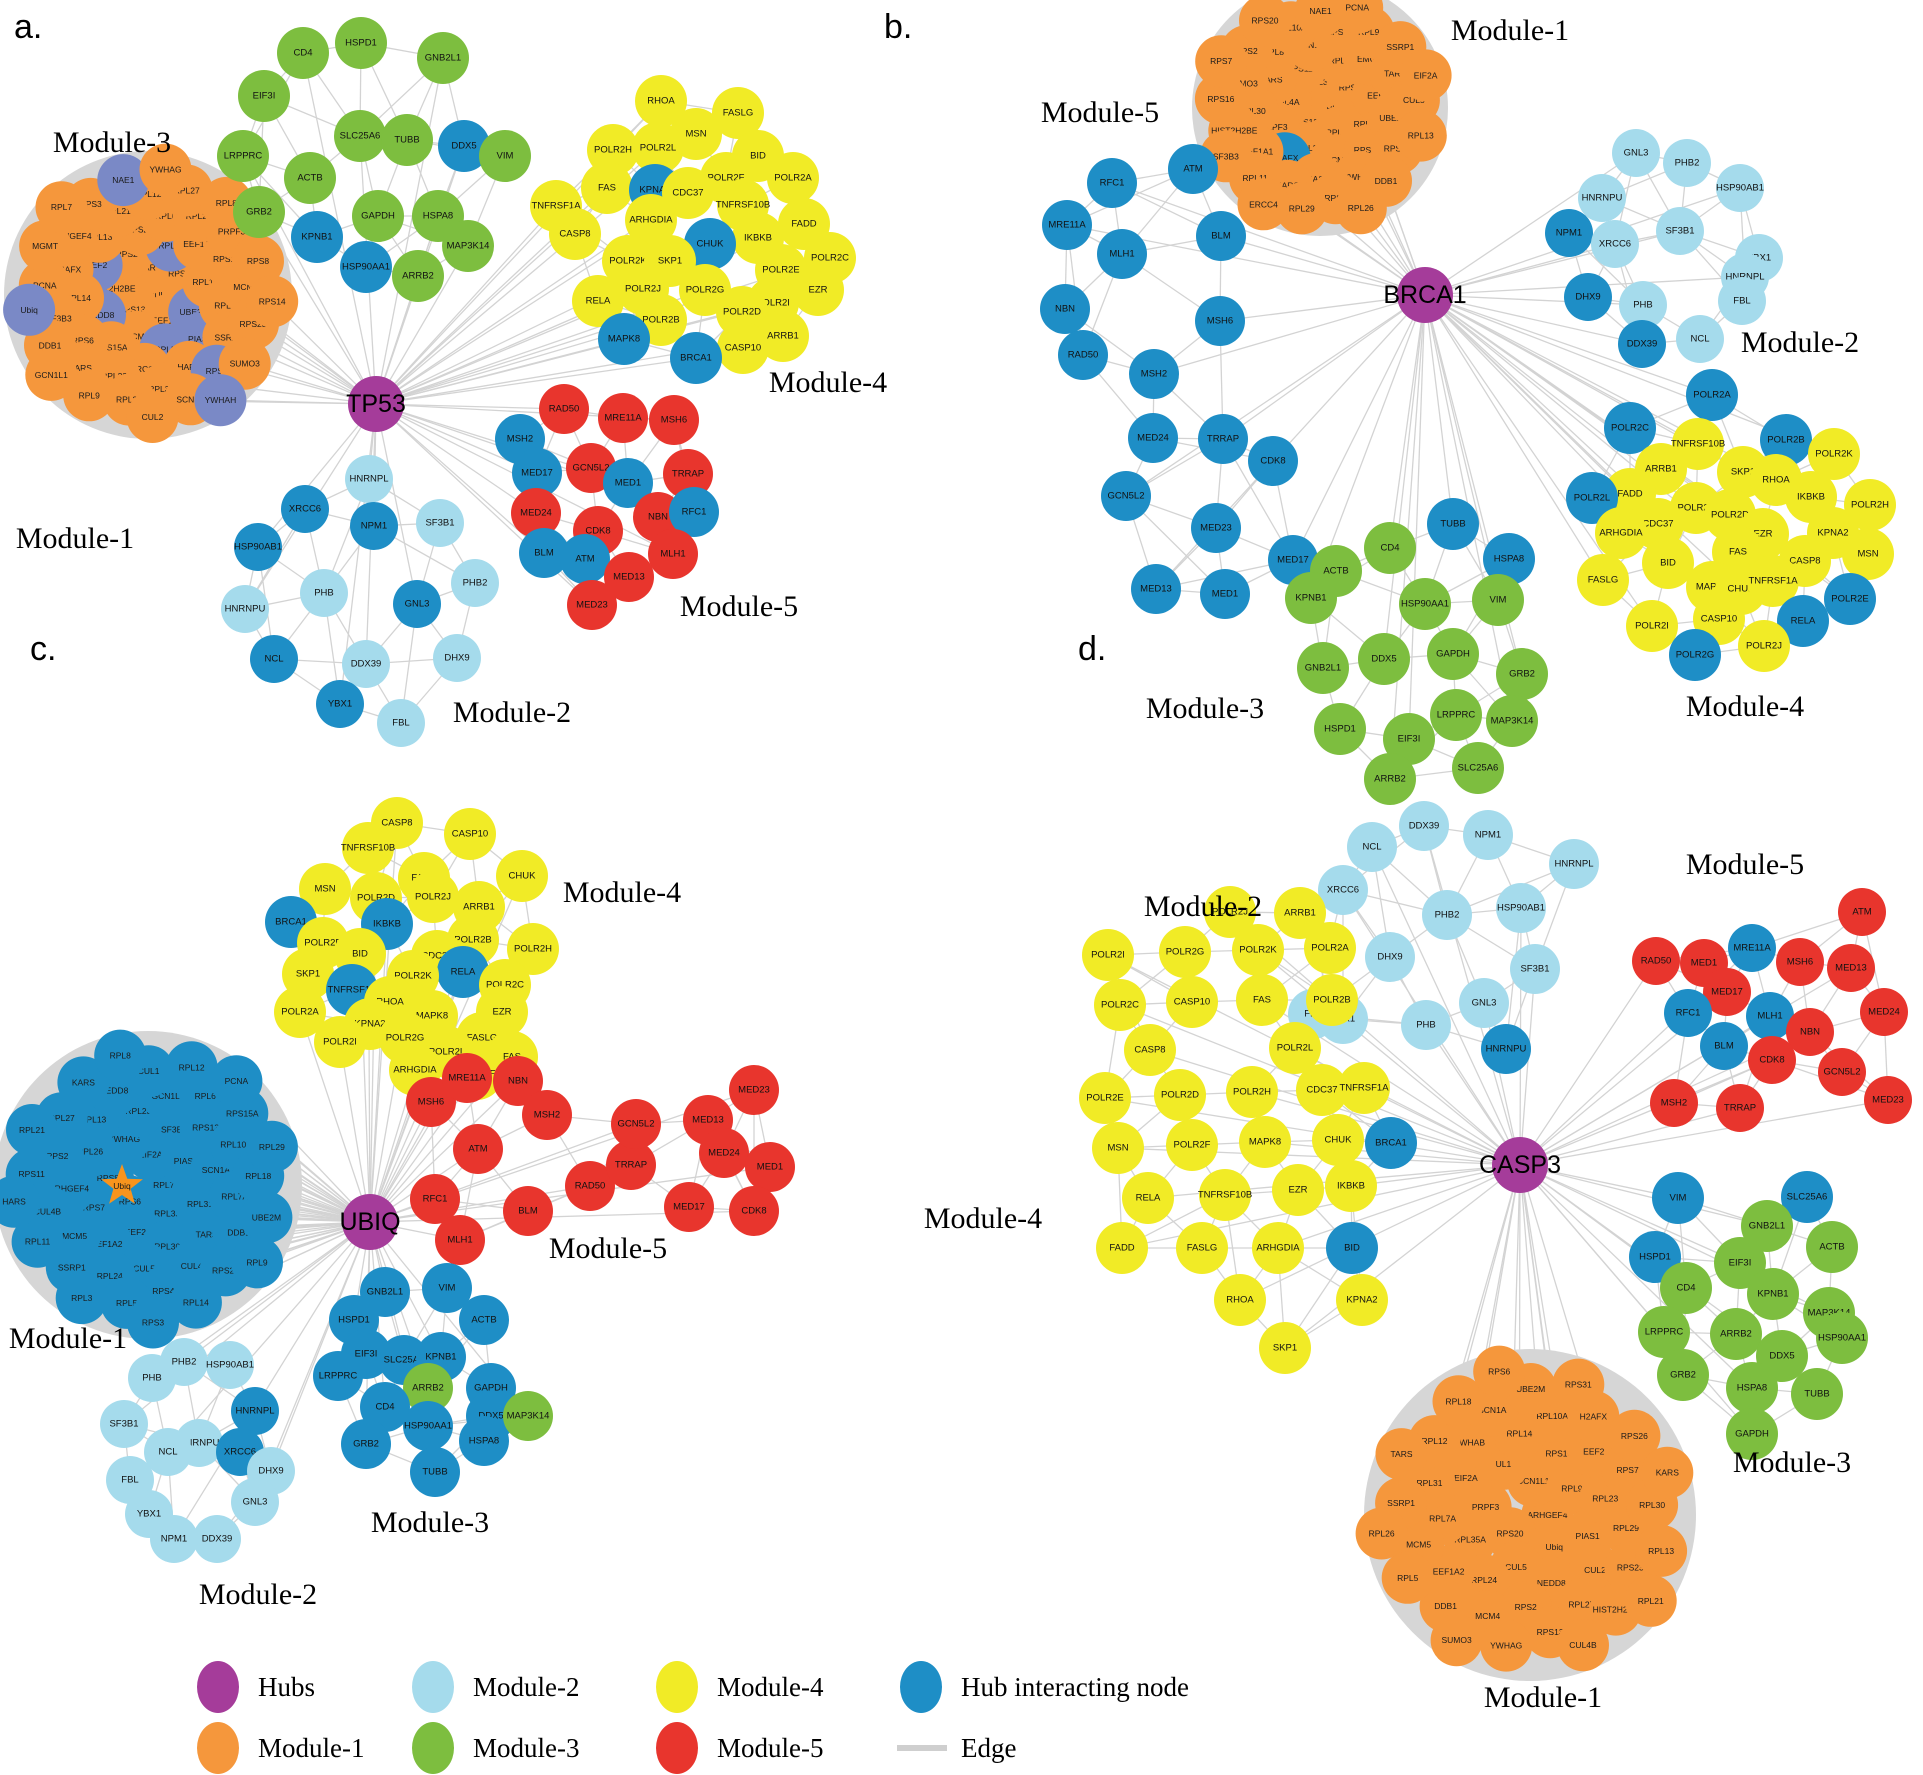  What do you see at coordinates (122, 1184) in the screenshot?
I see `star-node-Ubiq` at bounding box center [122, 1184].